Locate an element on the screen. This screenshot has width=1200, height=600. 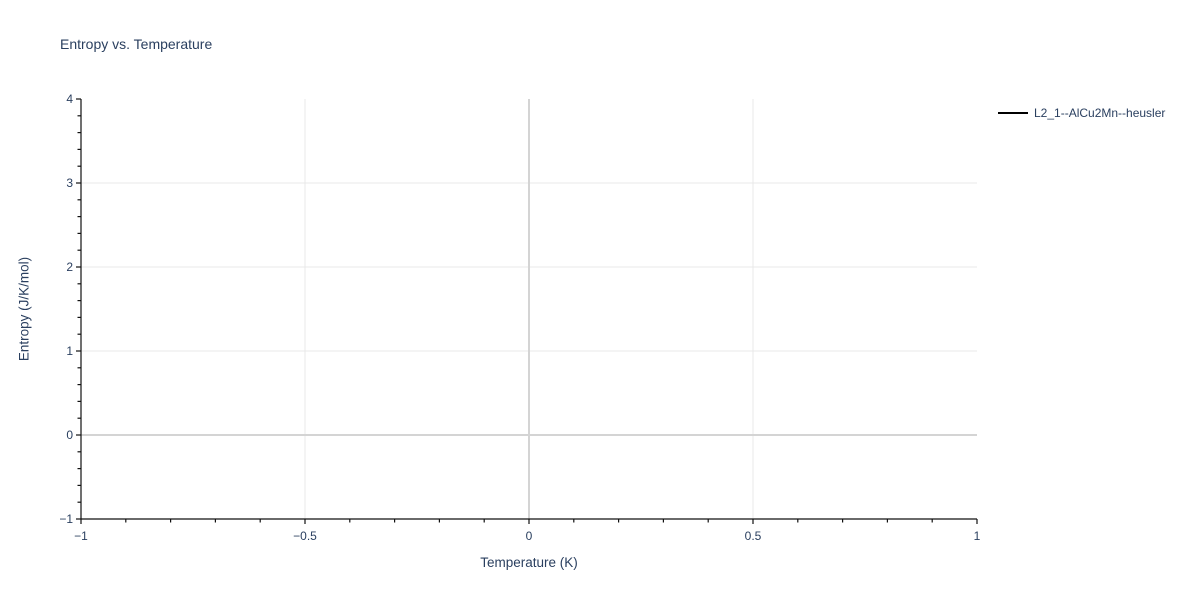
x-tick-label: −1 is located at coordinates (81, 536).